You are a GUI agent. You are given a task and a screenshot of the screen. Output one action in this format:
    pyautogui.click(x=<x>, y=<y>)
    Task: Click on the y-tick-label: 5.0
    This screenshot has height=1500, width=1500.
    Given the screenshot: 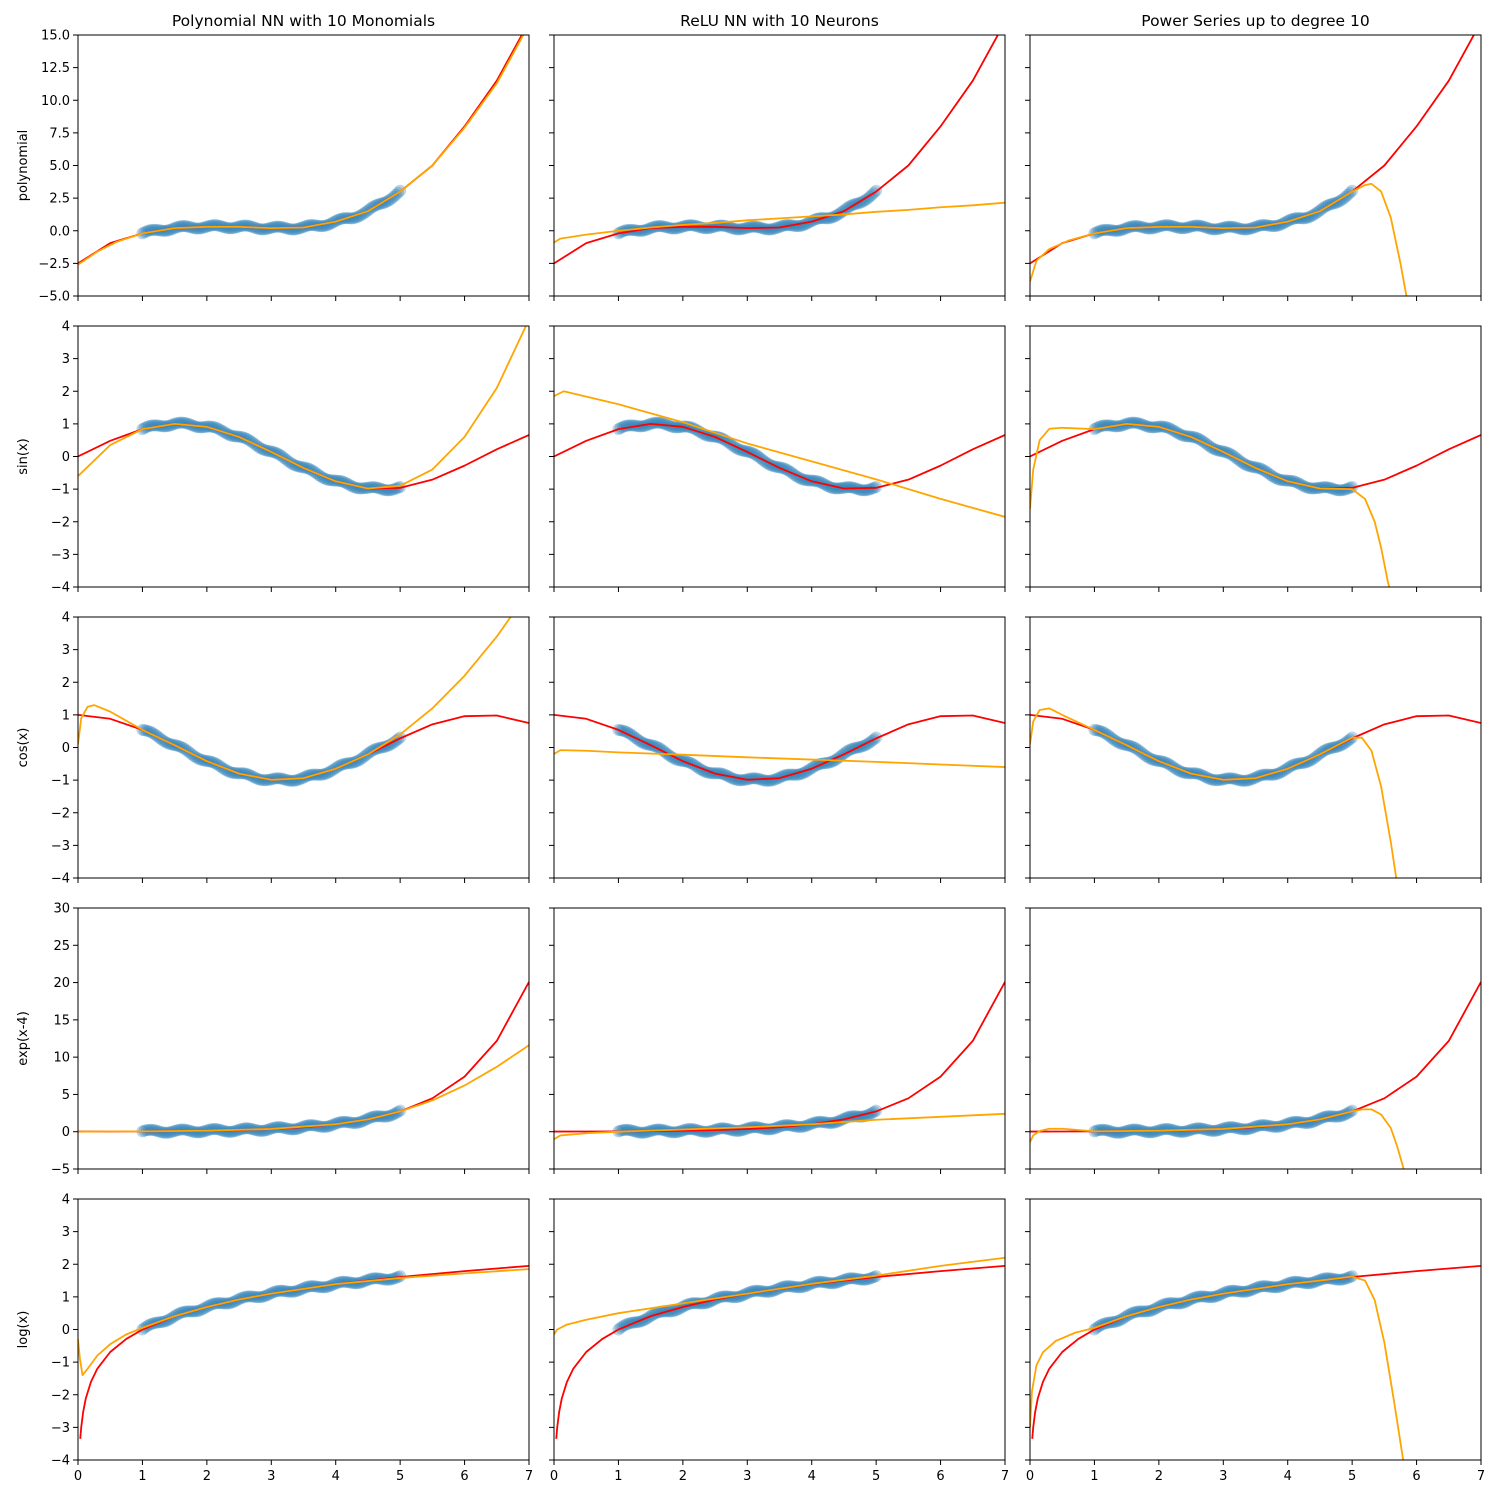 What is the action you would take?
    pyautogui.click(x=59, y=166)
    